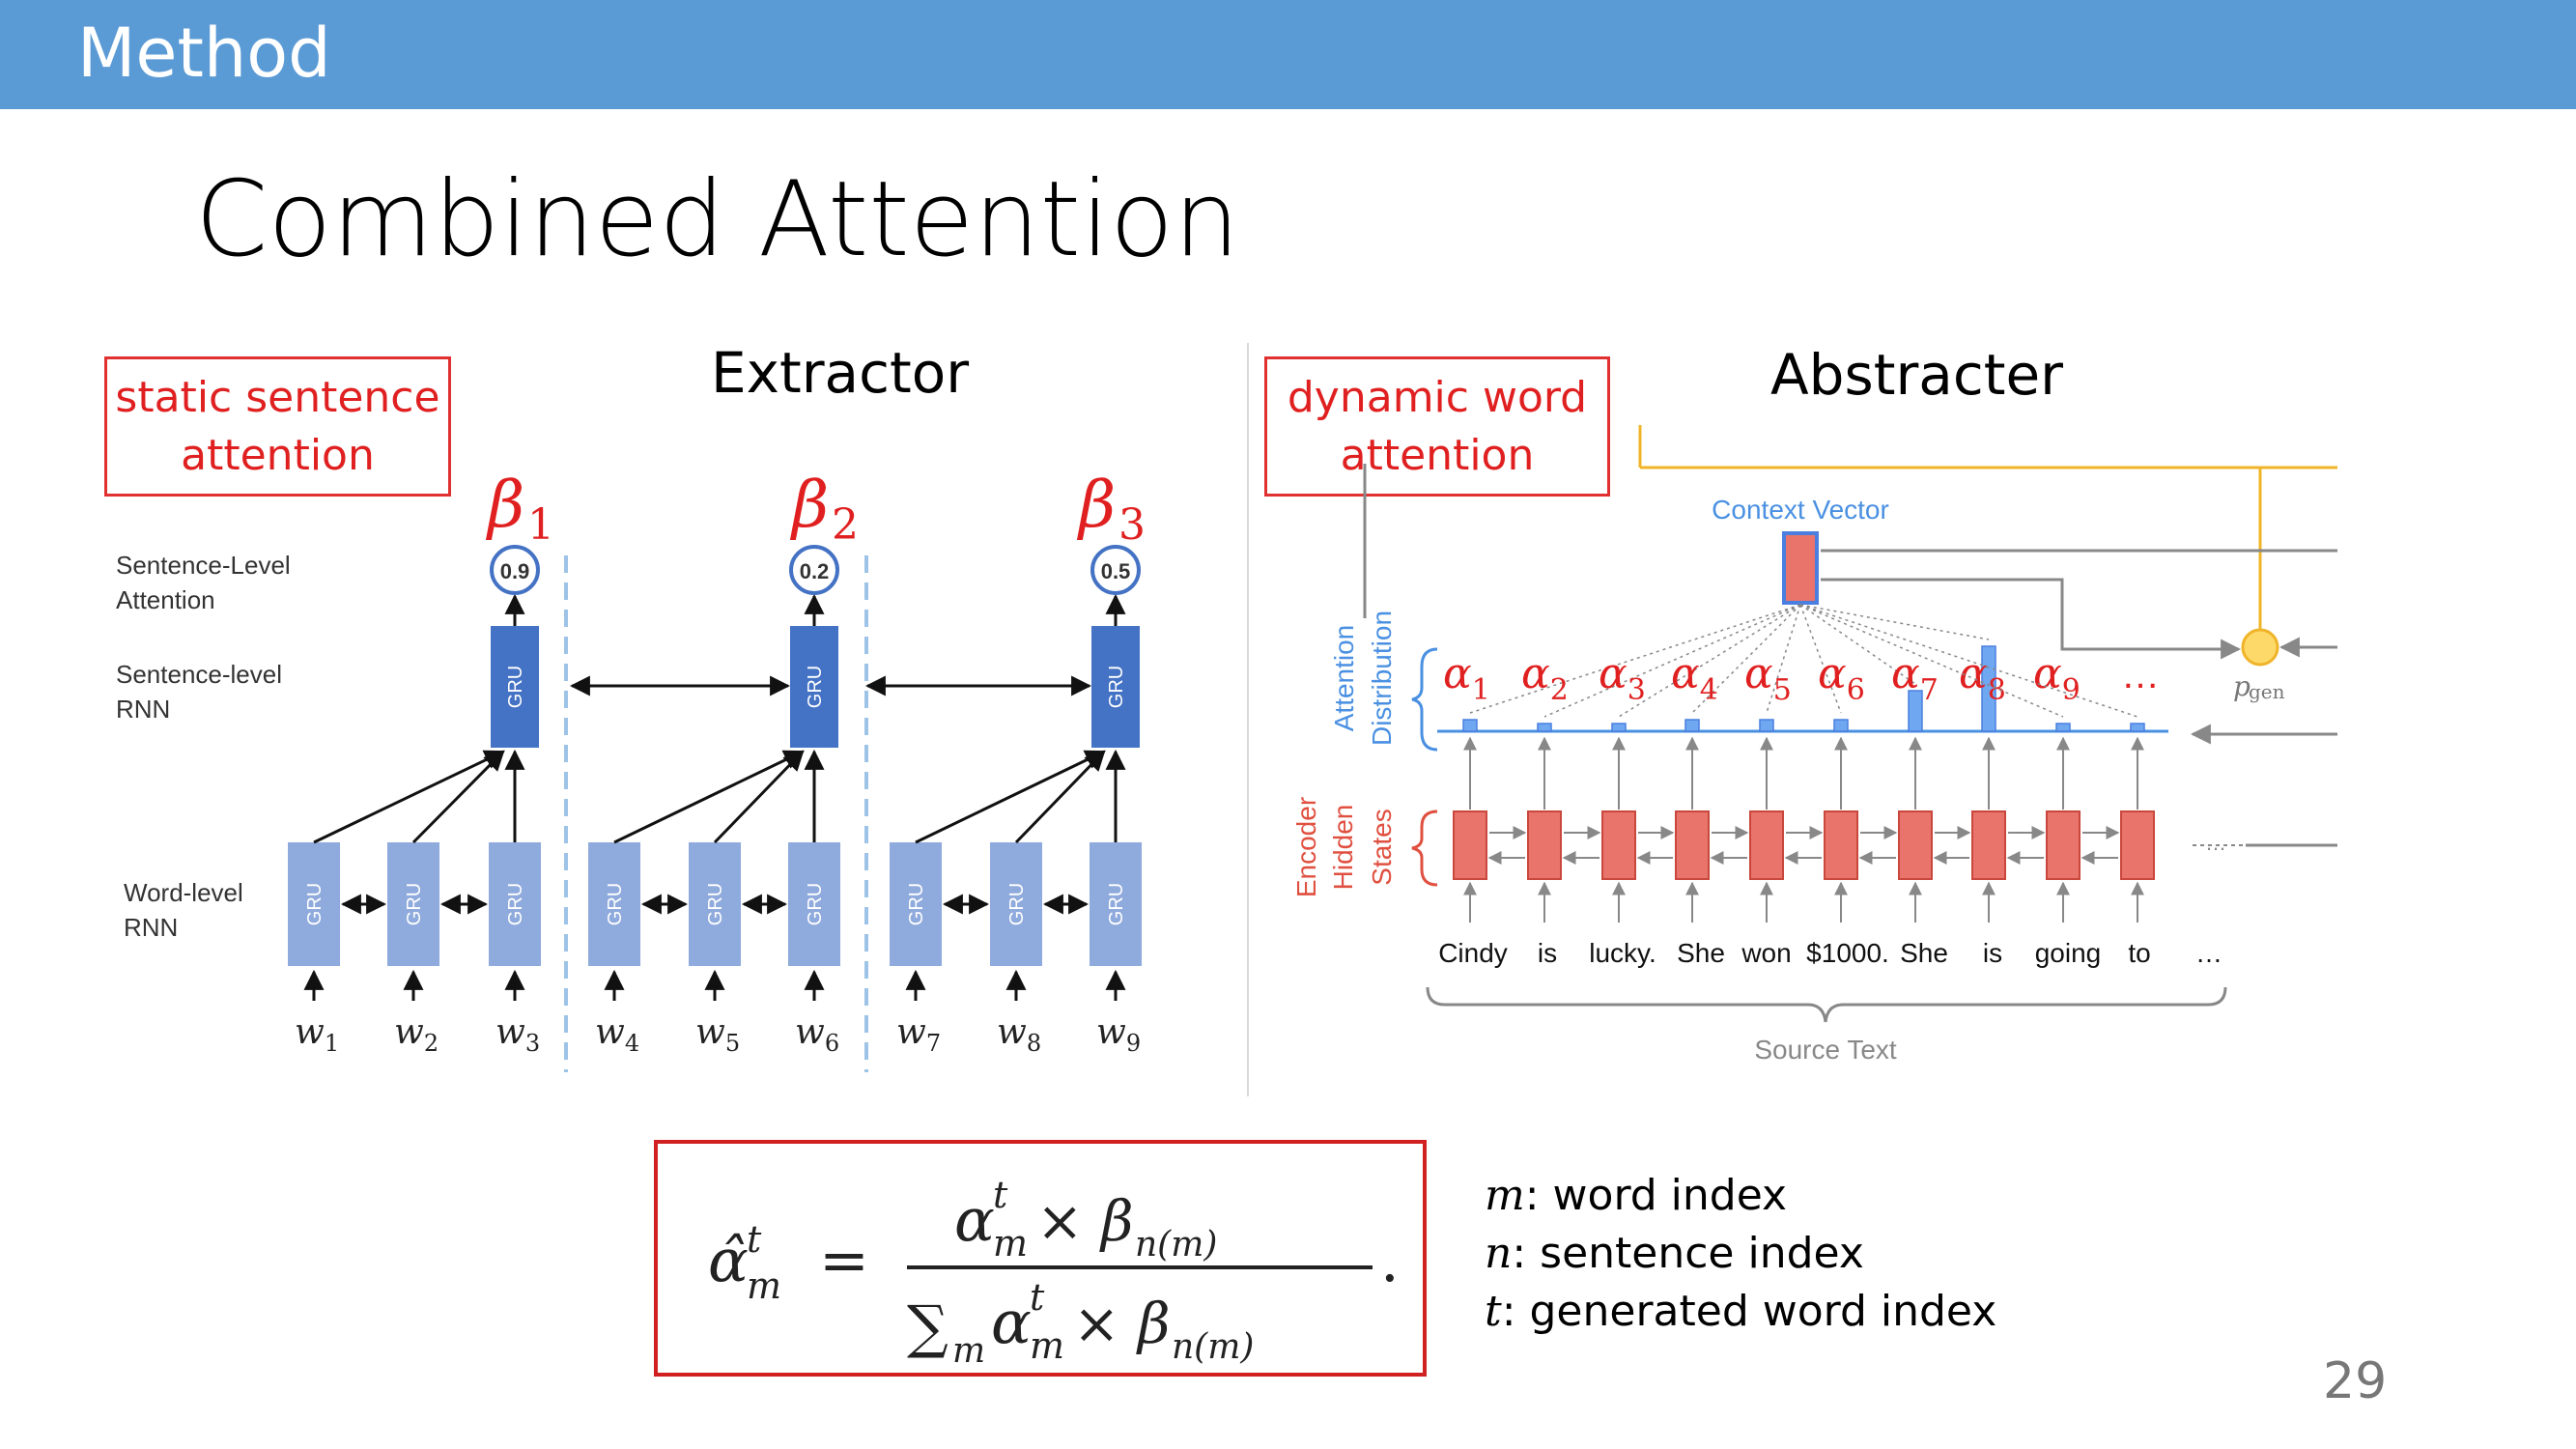 The image size is (2576, 1449). I want to click on legend-word-index: m: word index, so click(1636, 1195).